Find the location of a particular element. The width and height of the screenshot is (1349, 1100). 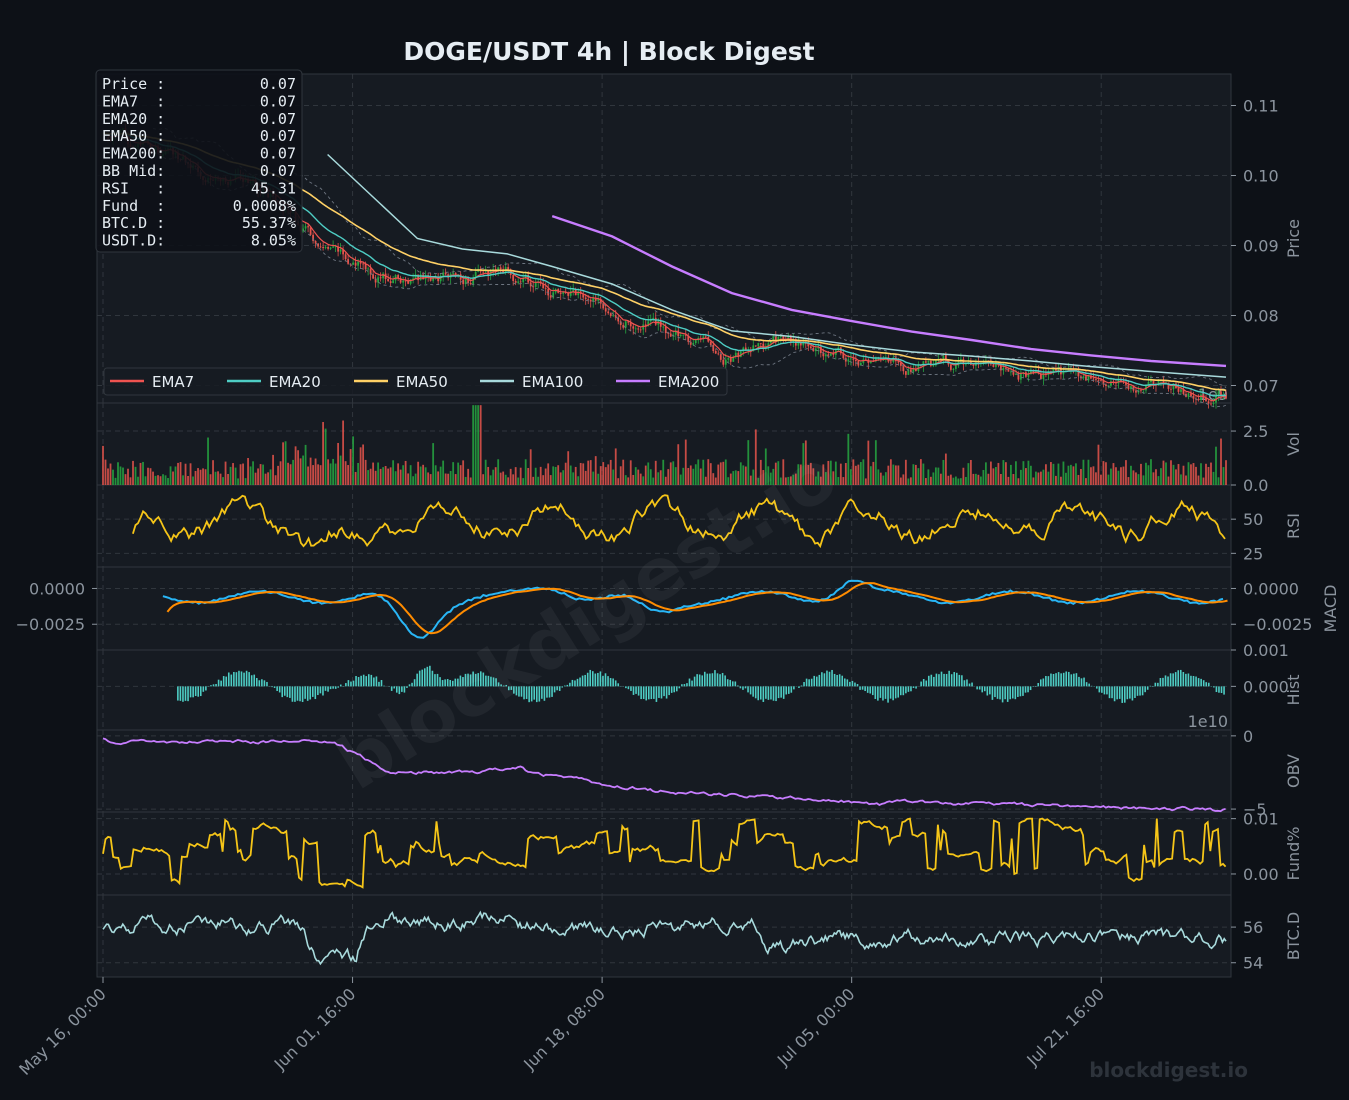

ylabel-fund: Fund% is located at coordinates (1293, 854).